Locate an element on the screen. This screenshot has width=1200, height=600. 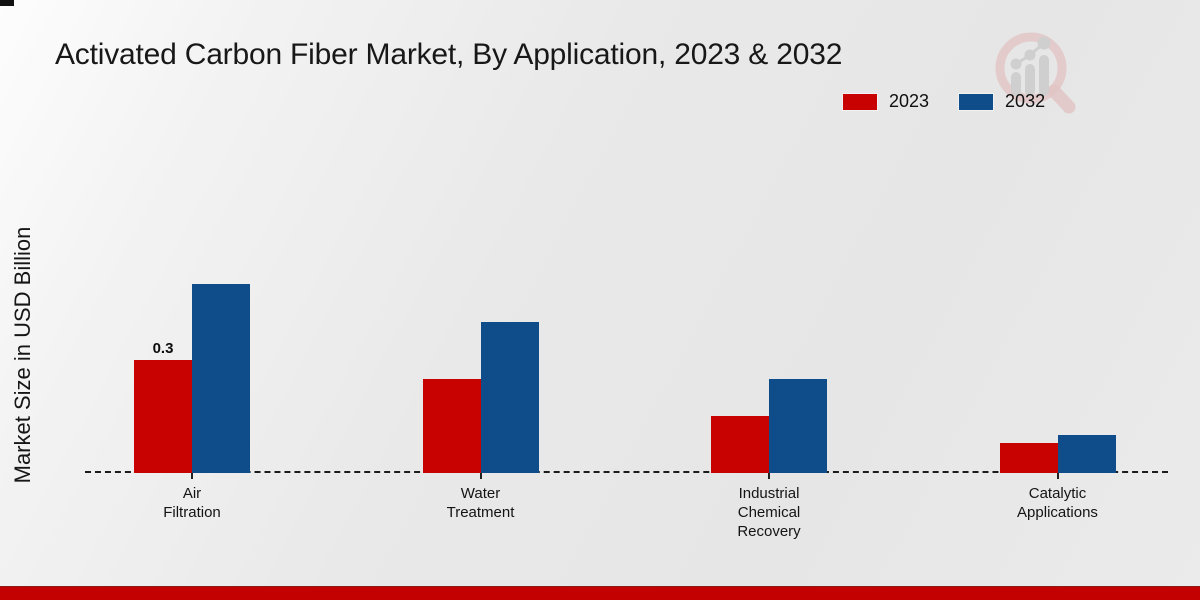
legend-item-2032: 2032 is located at coordinates (1002, 101).